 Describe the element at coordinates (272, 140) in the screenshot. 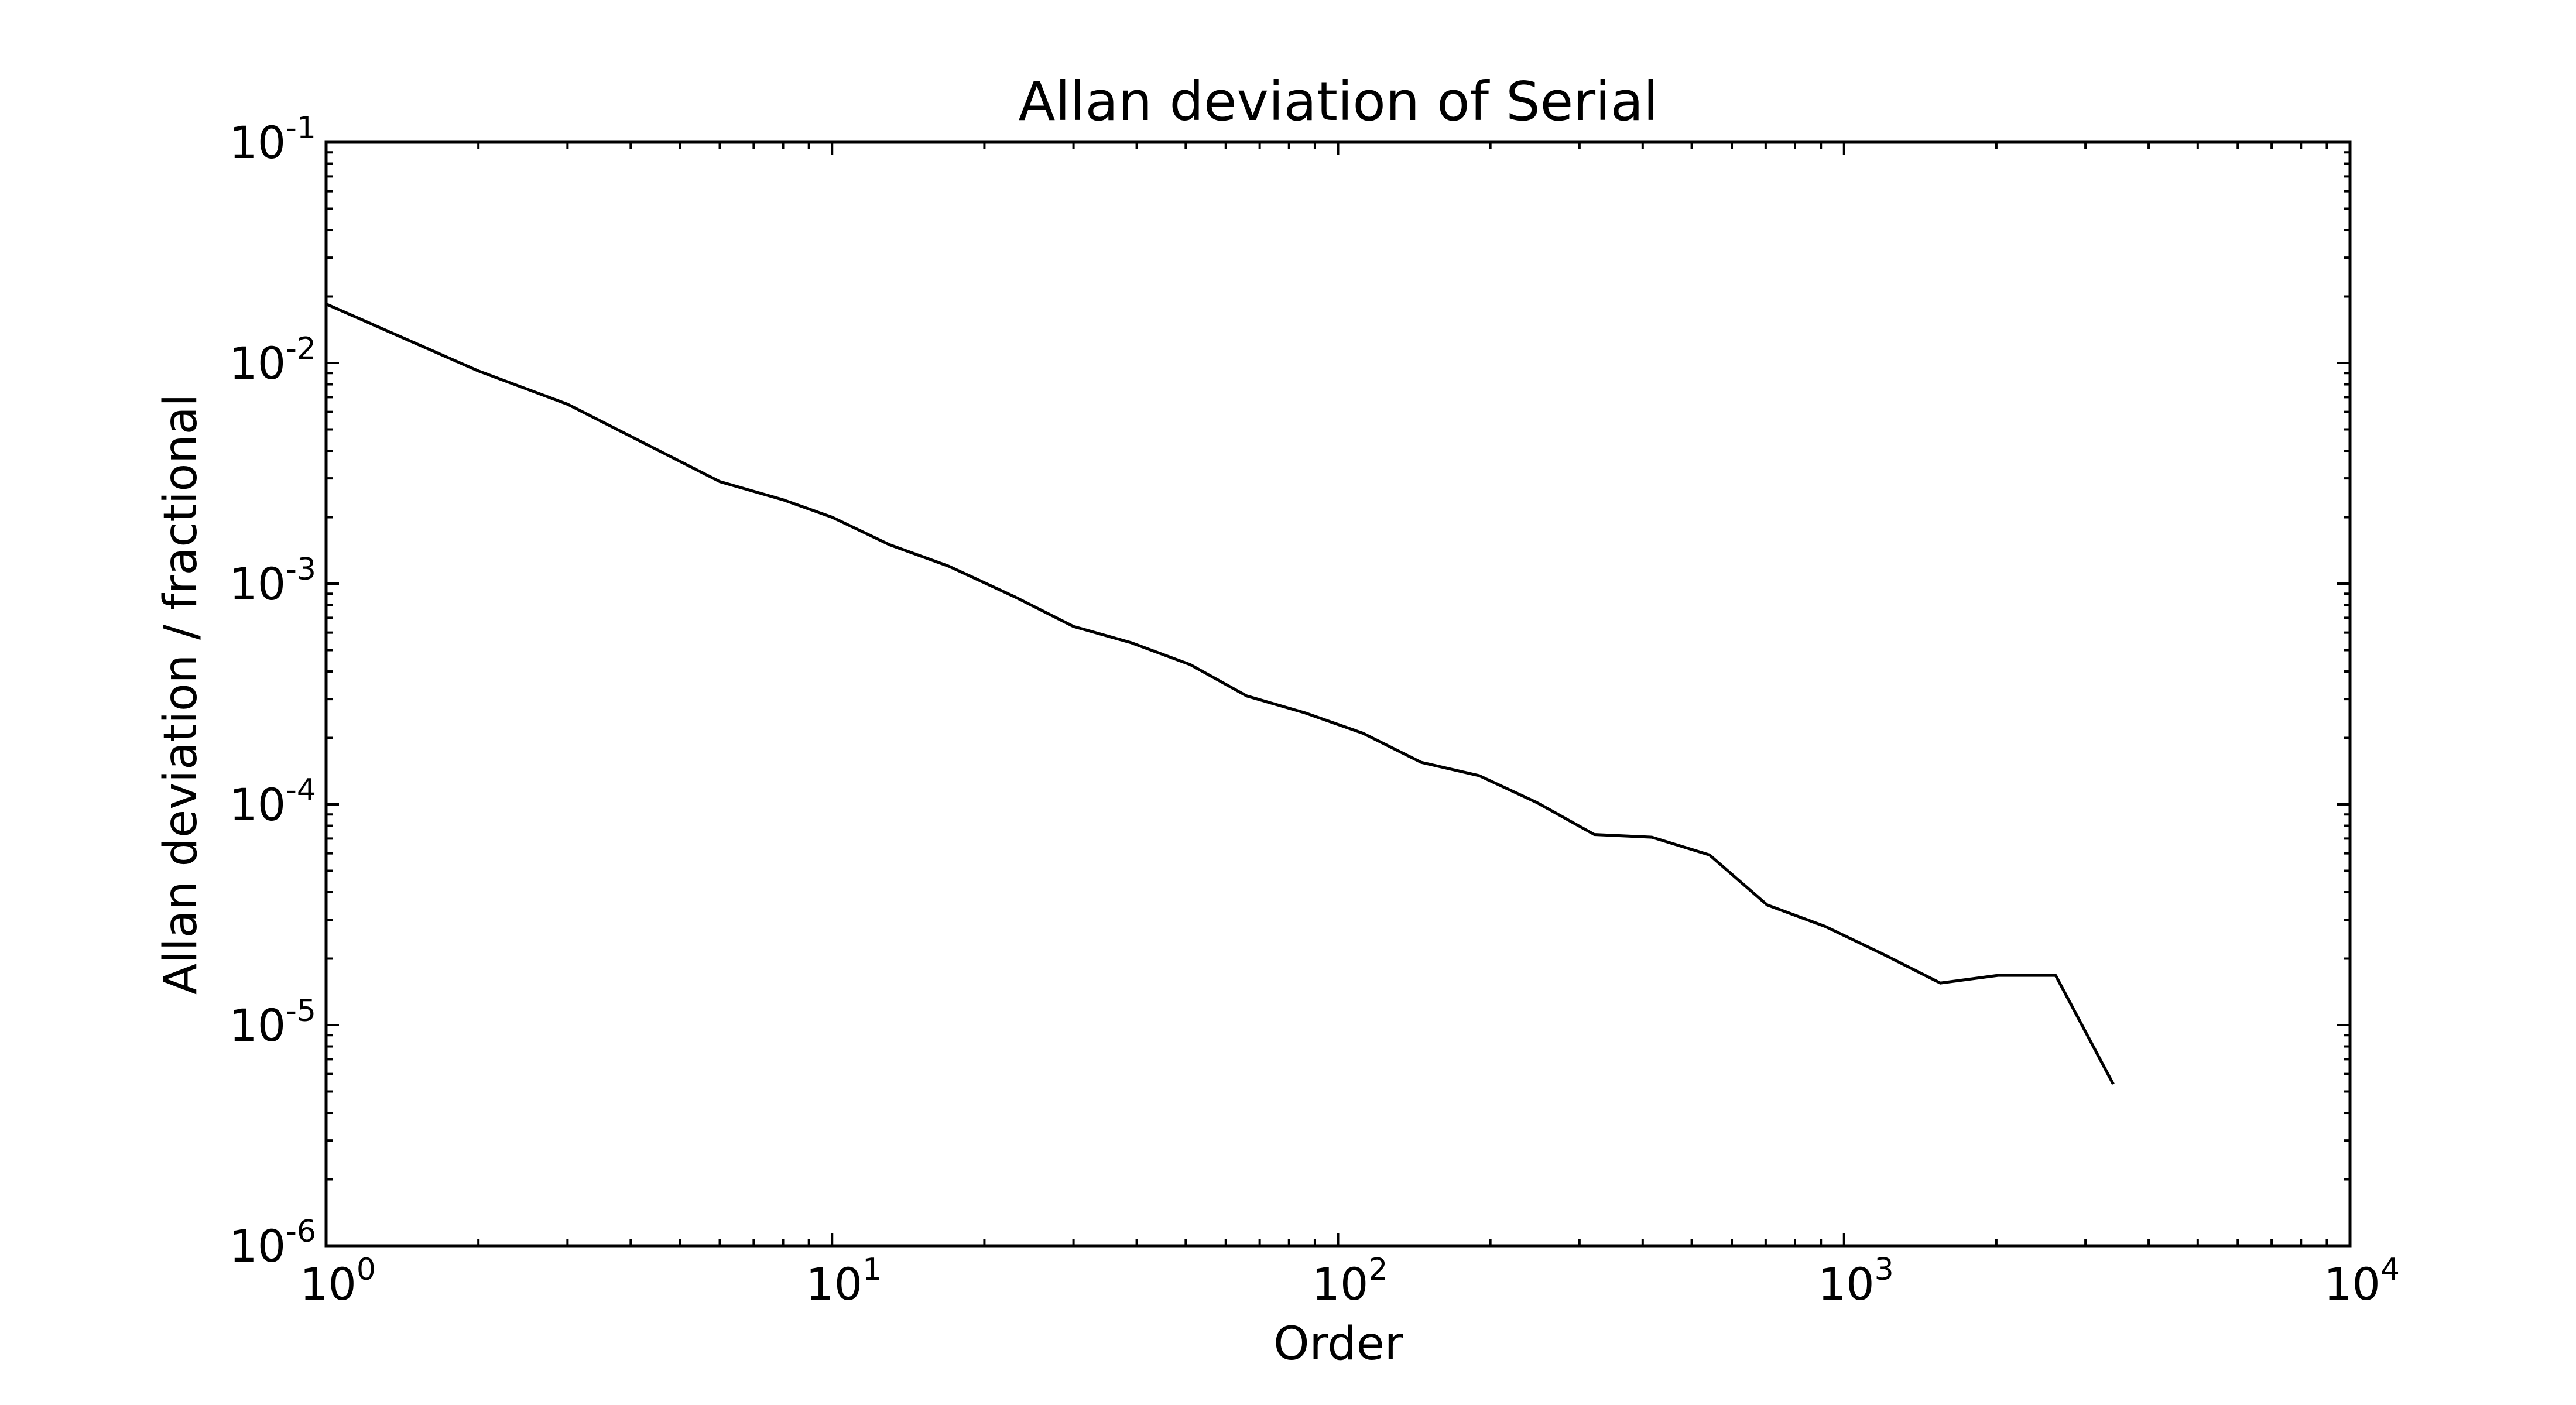

I see `y-tick-label: 10⁻¹` at that location.